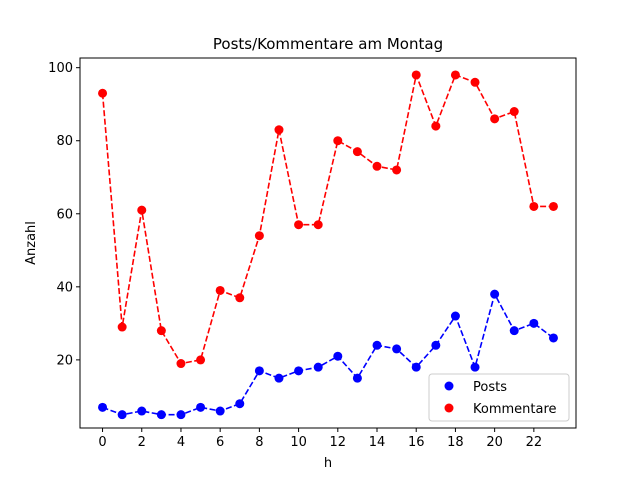  What do you see at coordinates (181, 442) in the screenshot?
I see `x-tick-label: 4` at bounding box center [181, 442].